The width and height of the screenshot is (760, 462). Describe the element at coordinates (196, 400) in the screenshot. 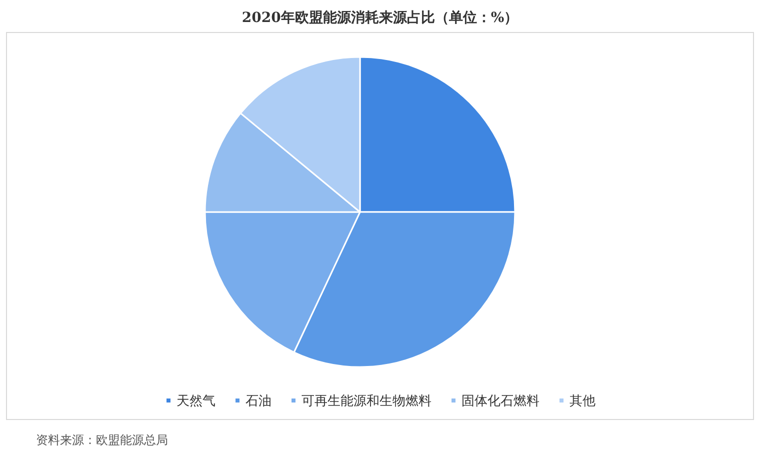

I see `legend-label: 天然气` at that location.